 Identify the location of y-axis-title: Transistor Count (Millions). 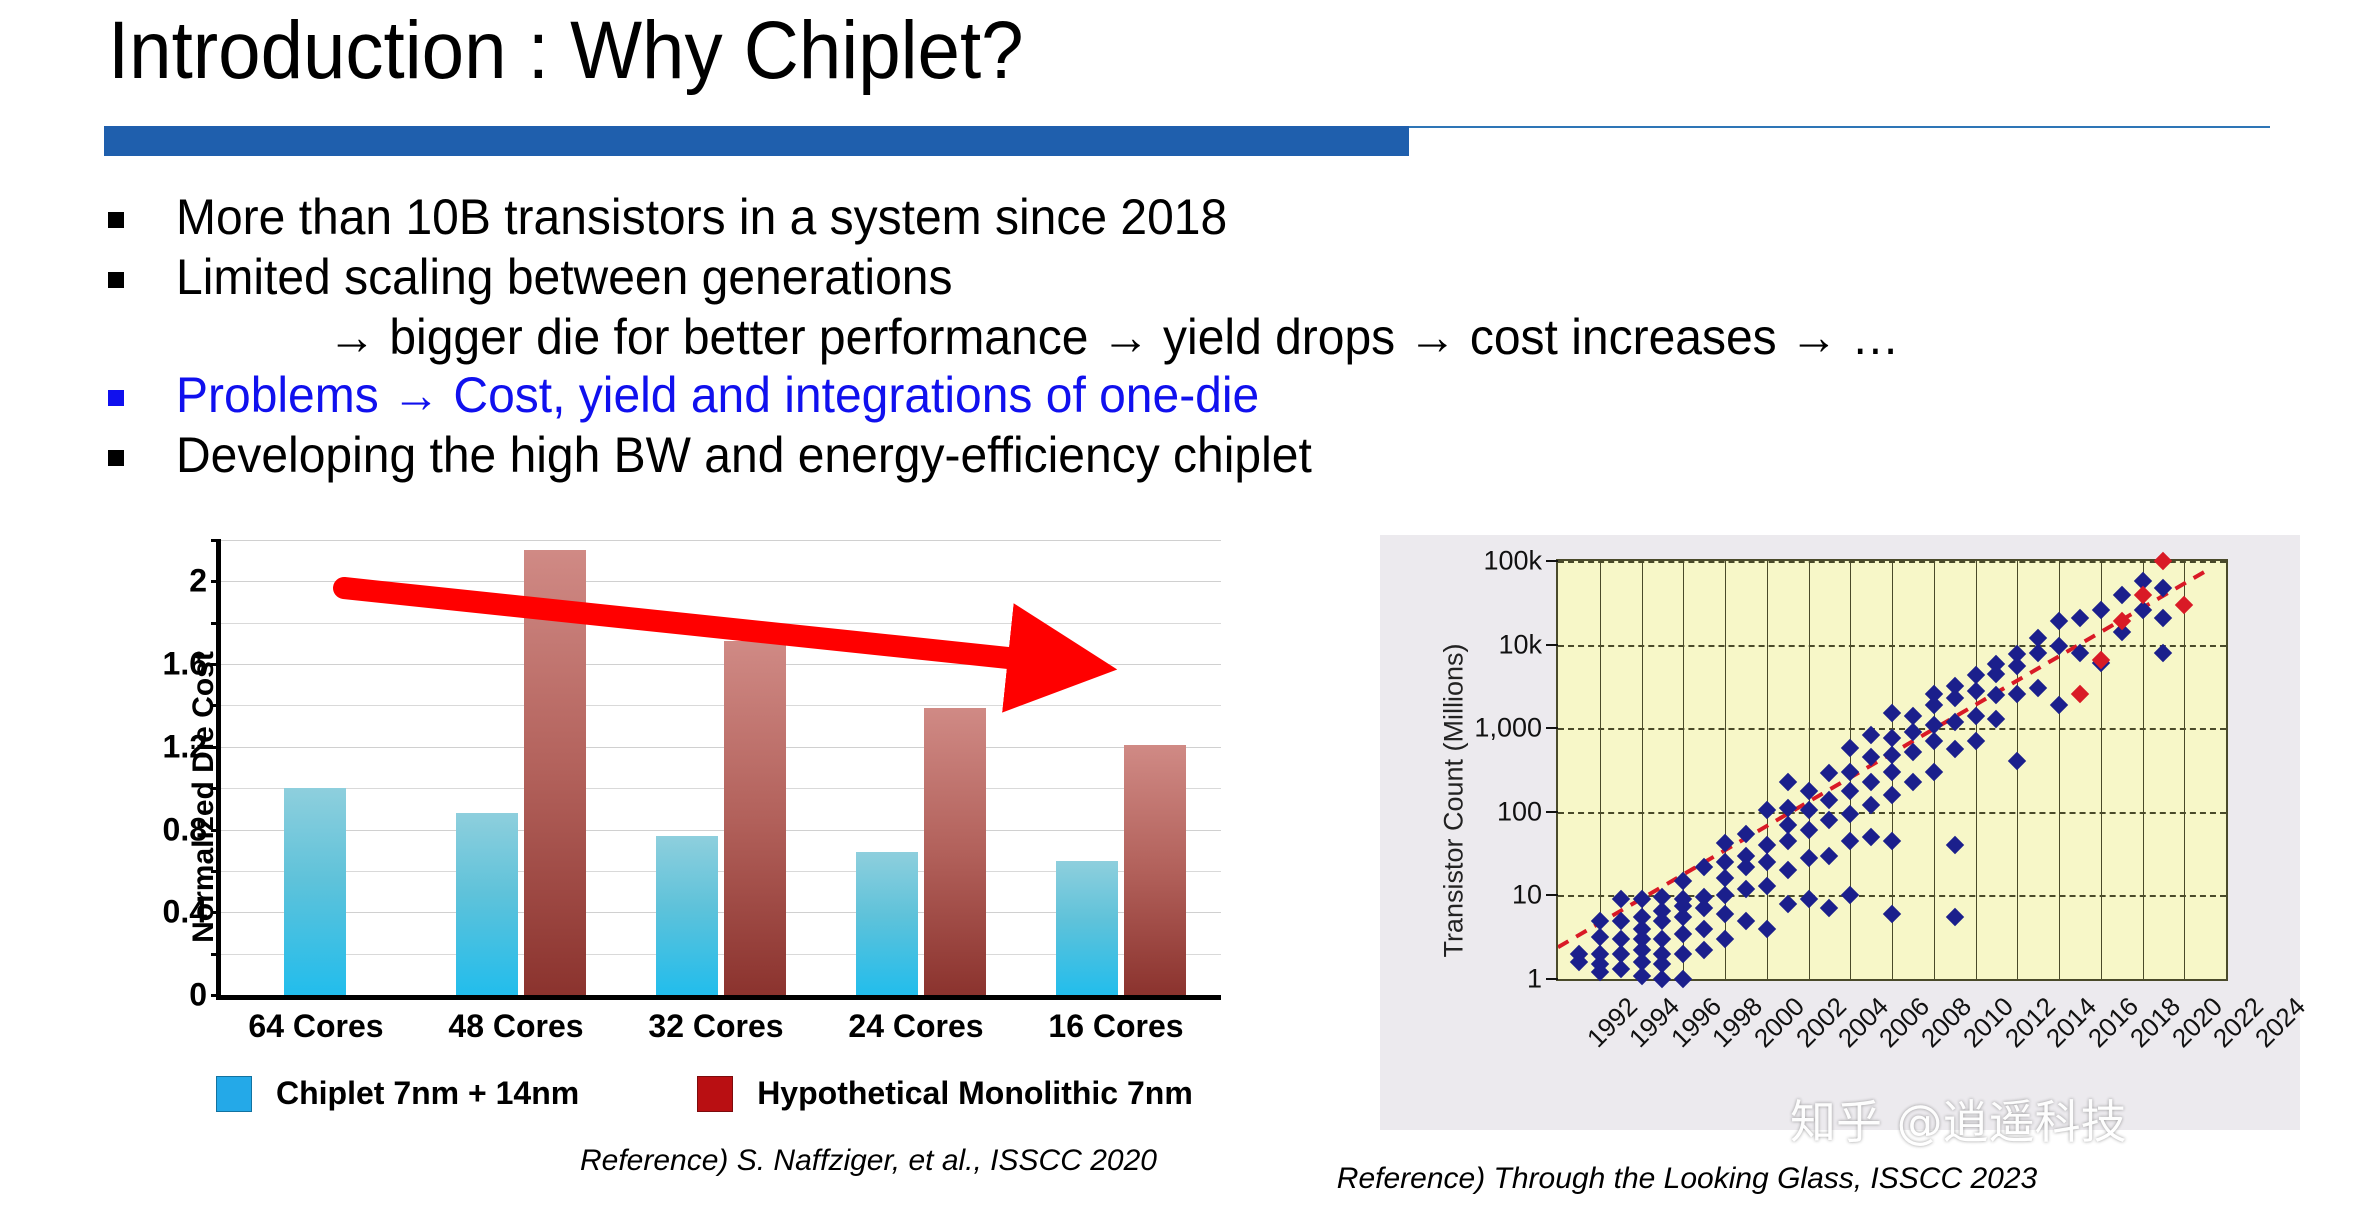
(1453, 800).